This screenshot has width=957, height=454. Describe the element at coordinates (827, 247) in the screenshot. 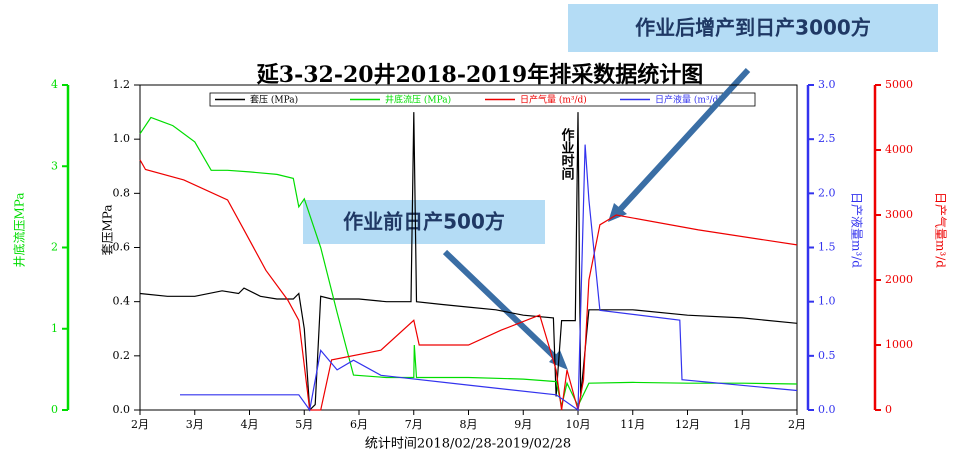

I see `y-tick-label: 1.5` at that location.